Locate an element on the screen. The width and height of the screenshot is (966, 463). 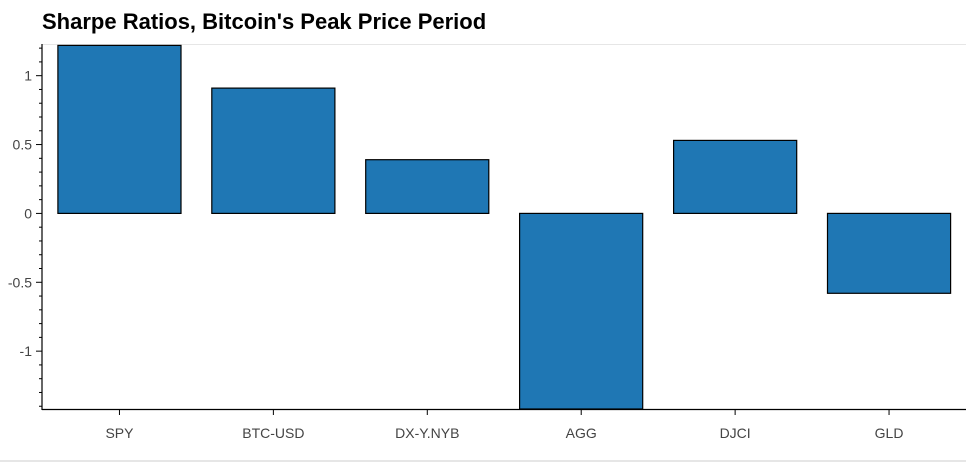
x-tick-label: AGG is located at coordinates (581, 433).